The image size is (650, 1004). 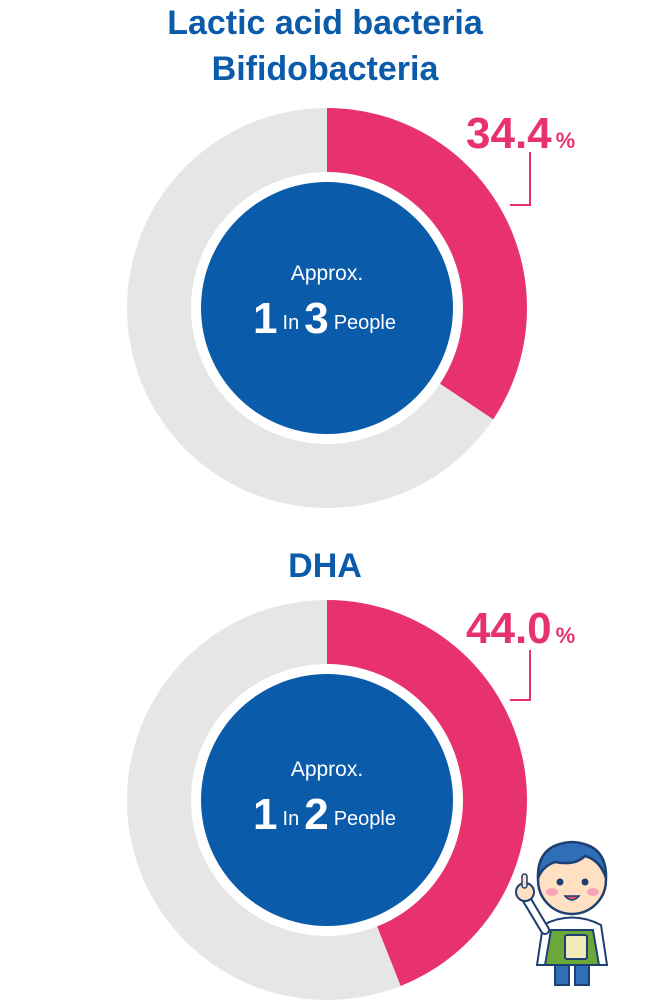 I want to click on chart1-center-text: Approx. 1 In 3 People, so click(x=327, y=303).